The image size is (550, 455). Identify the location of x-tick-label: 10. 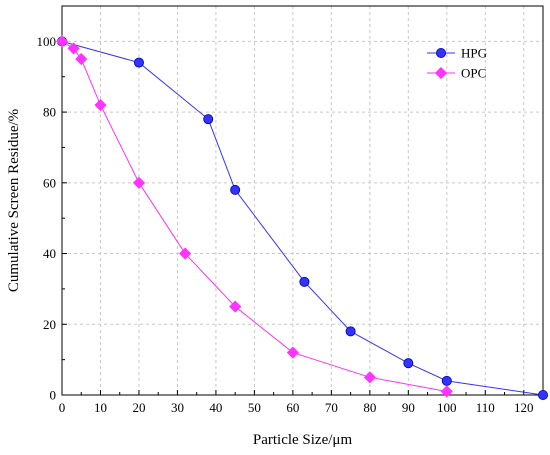
(100, 407).